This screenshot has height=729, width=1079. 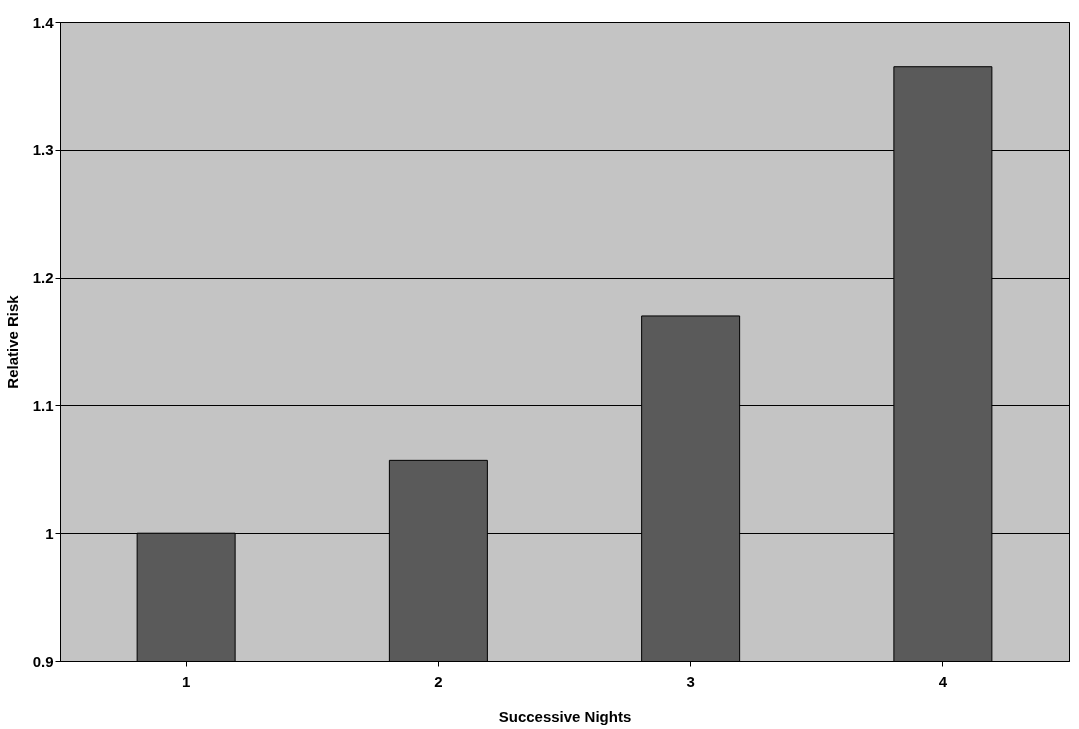 What do you see at coordinates (690, 681) in the screenshot?
I see `x-tick-label: 3` at bounding box center [690, 681].